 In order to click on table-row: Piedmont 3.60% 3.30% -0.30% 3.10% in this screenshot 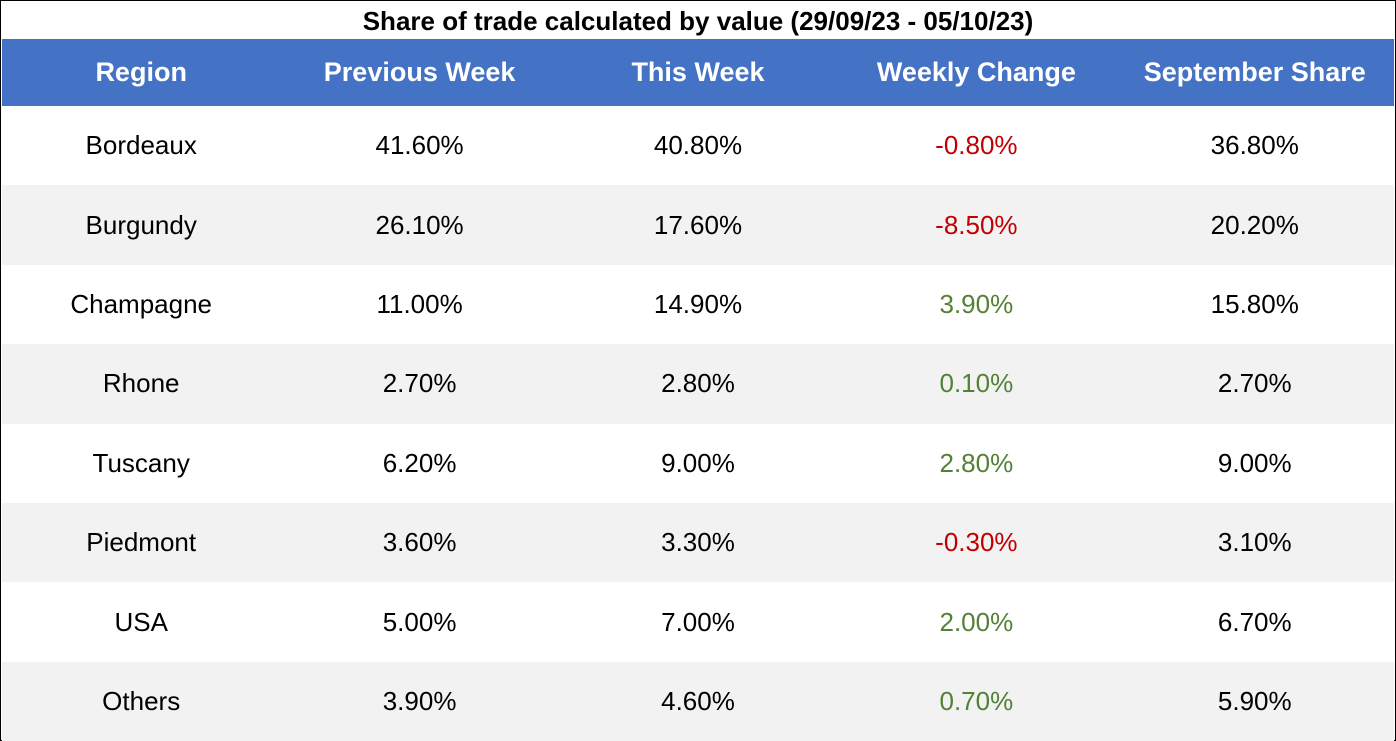, I will do `click(698, 542)`.